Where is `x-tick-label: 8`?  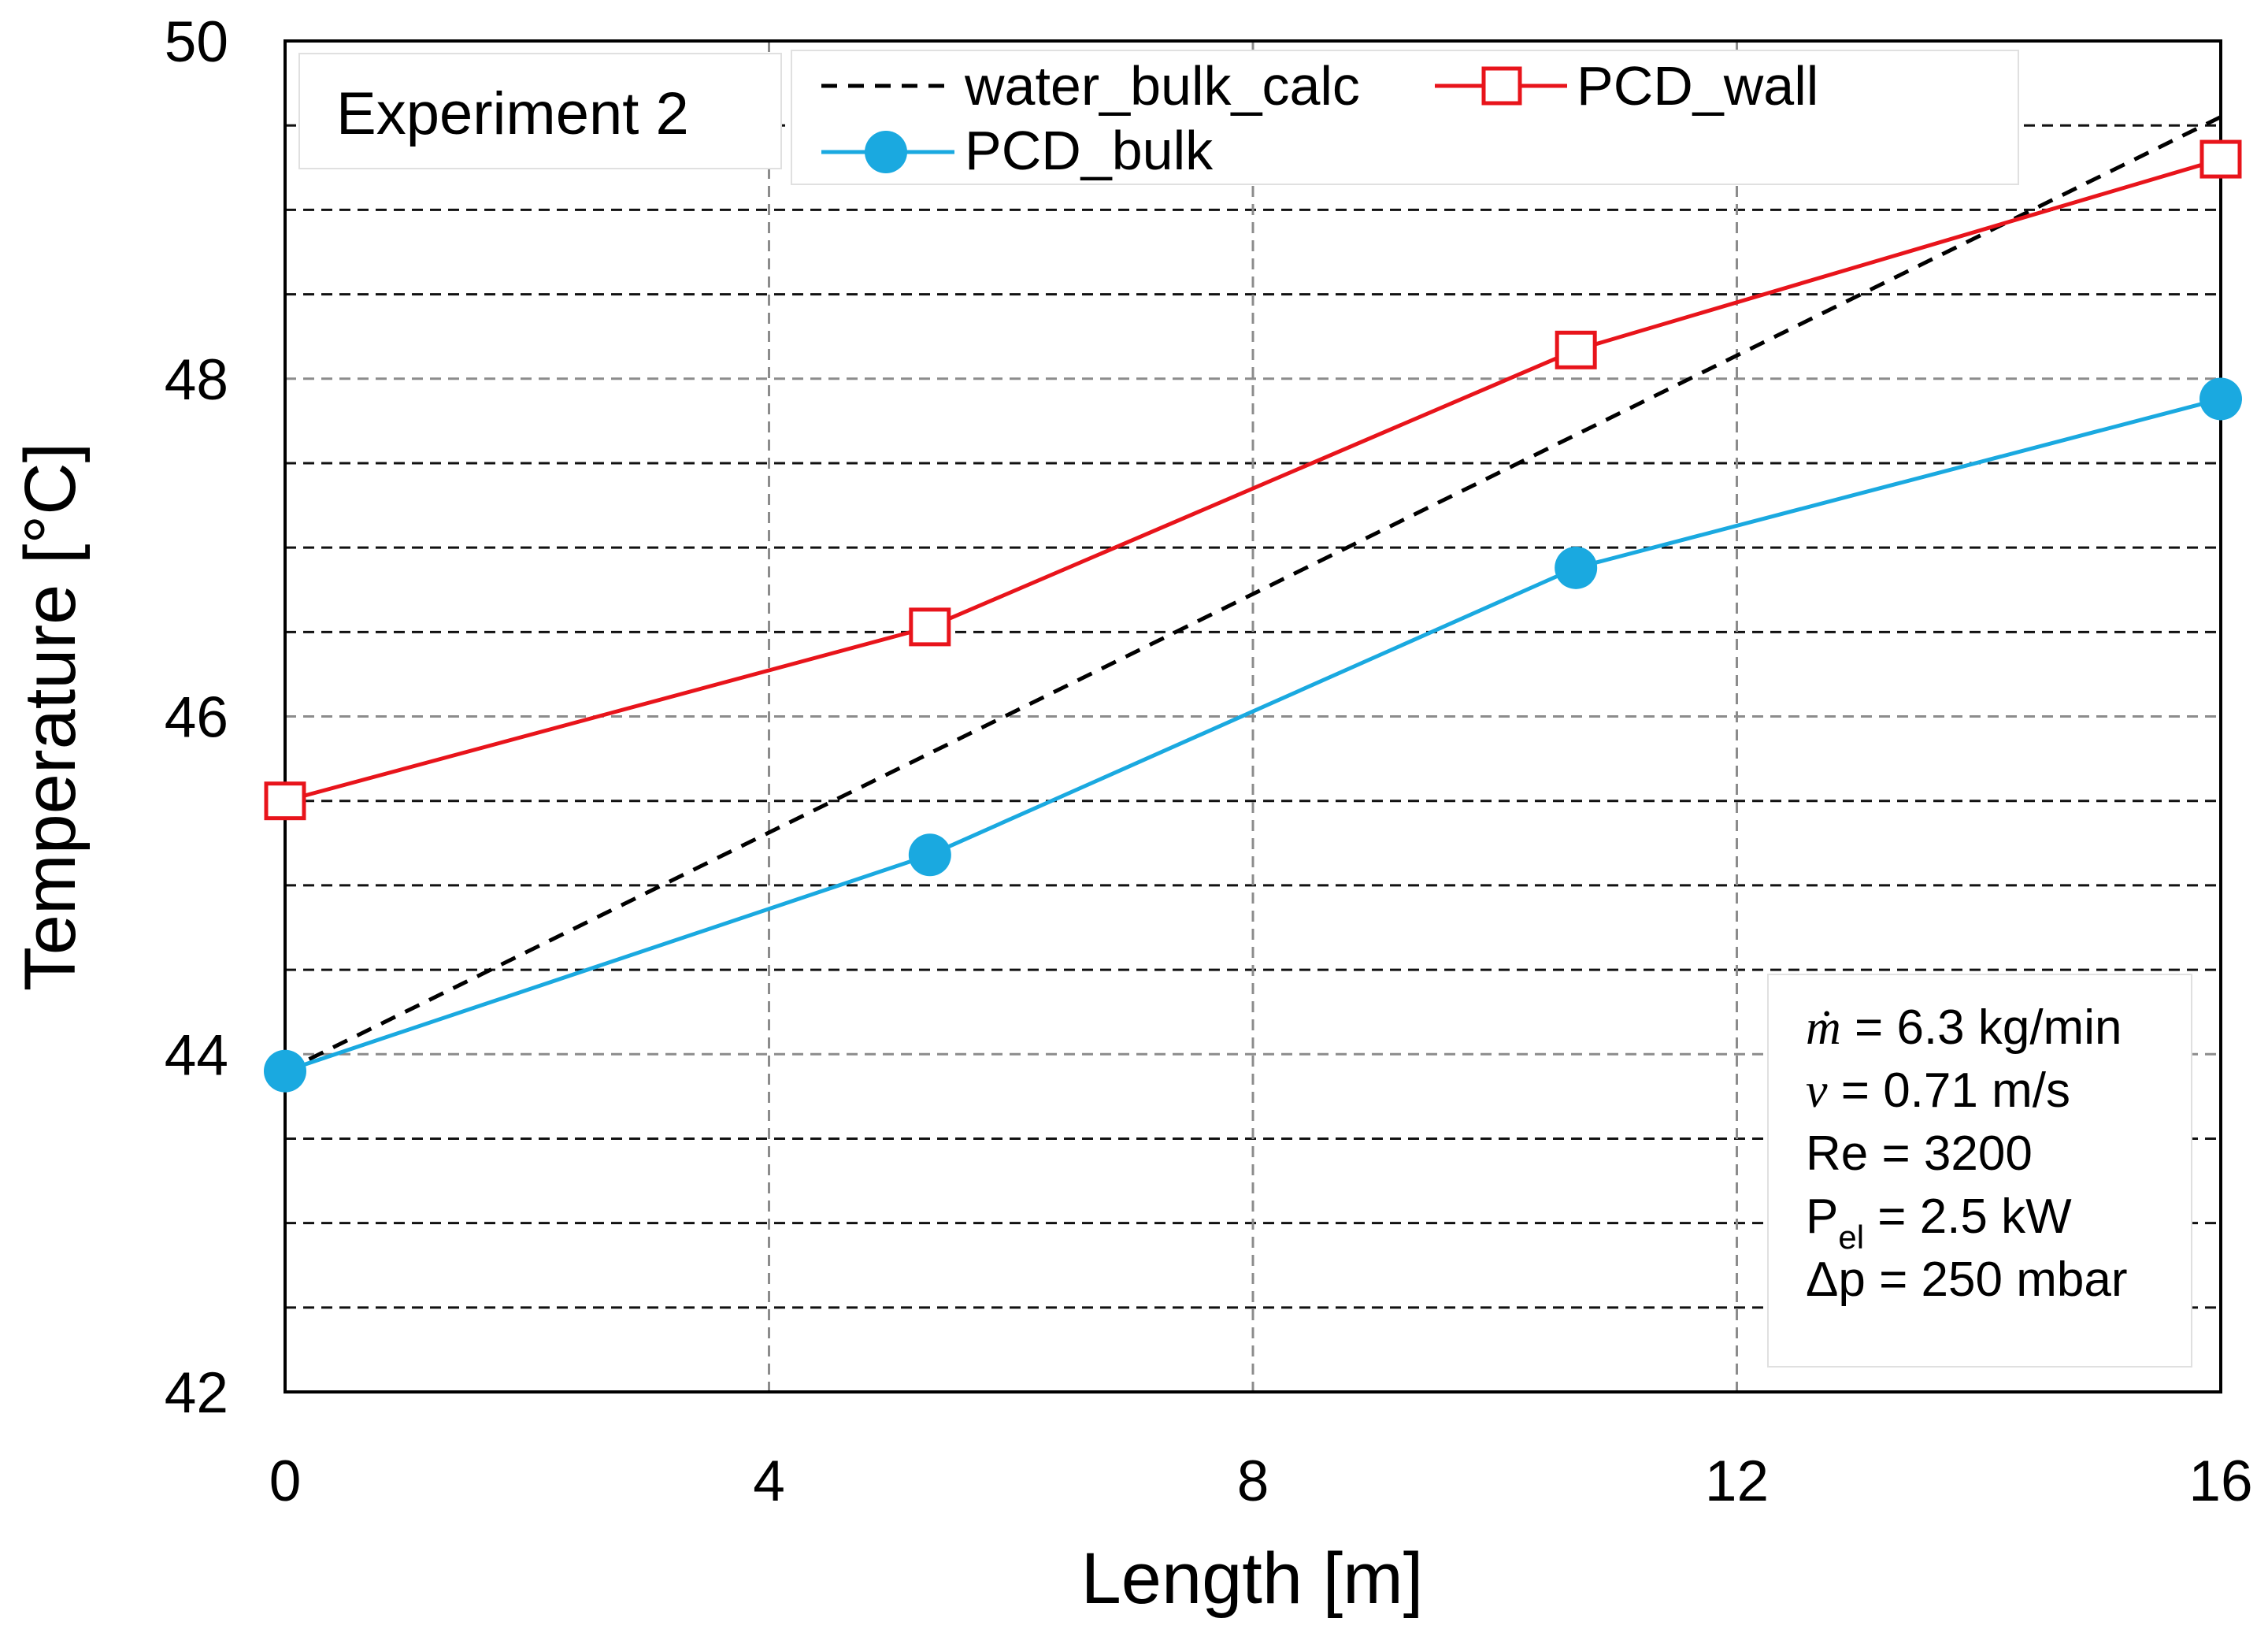 x-tick-label: 8 is located at coordinates (1253, 1481).